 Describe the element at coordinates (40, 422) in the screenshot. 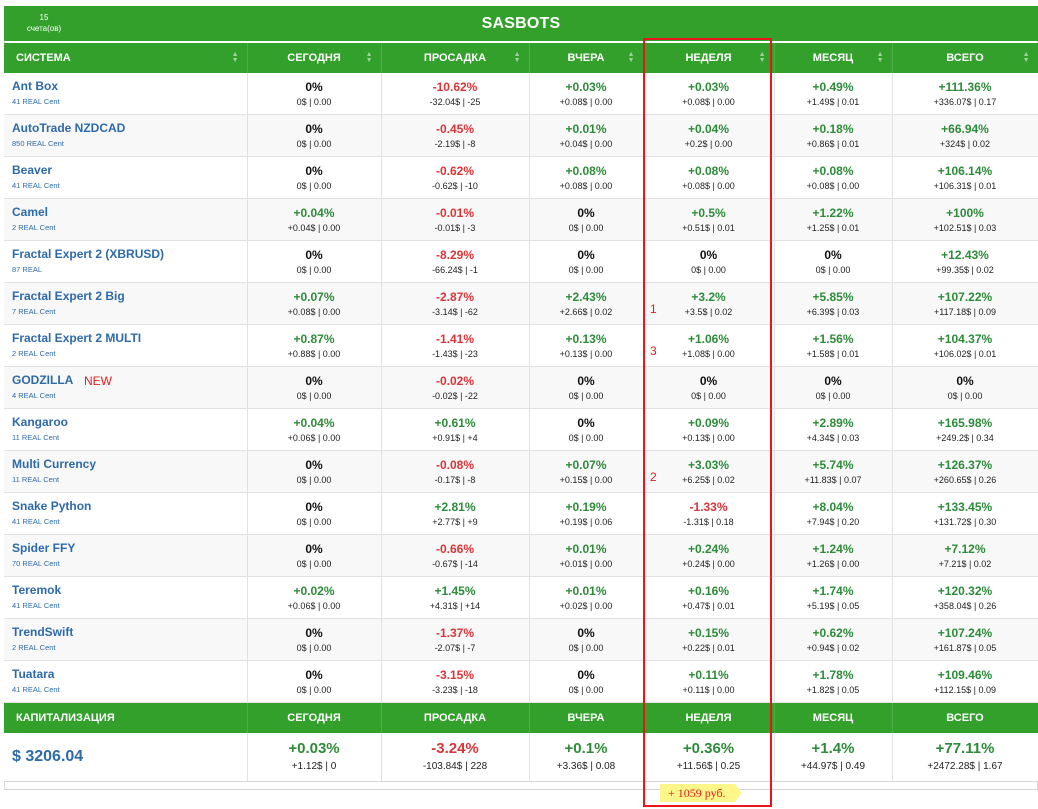

I see `system-name-link: Kangaroo` at that location.